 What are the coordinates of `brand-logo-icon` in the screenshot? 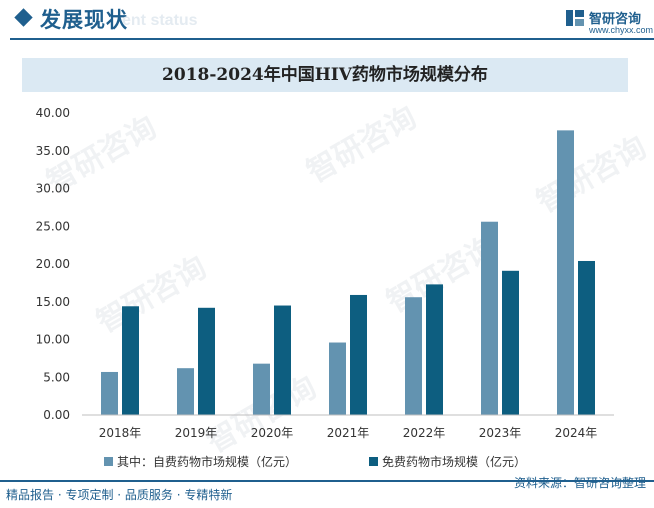 It's located at (575, 18).